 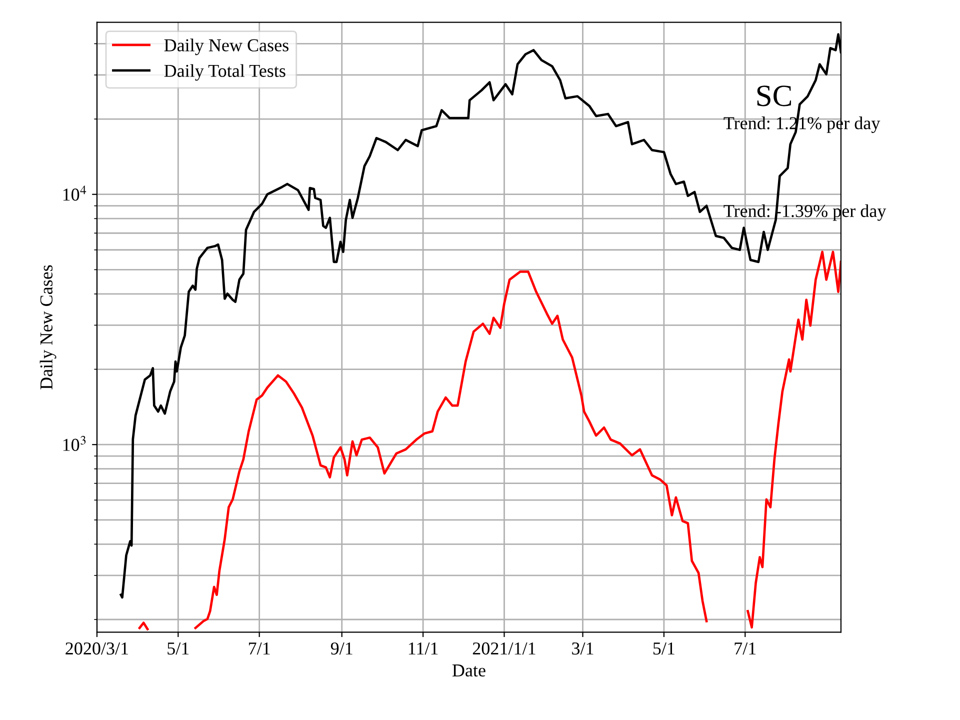 I want to click on legend-label: Daily Total Tests, so click(x=225, y=72).